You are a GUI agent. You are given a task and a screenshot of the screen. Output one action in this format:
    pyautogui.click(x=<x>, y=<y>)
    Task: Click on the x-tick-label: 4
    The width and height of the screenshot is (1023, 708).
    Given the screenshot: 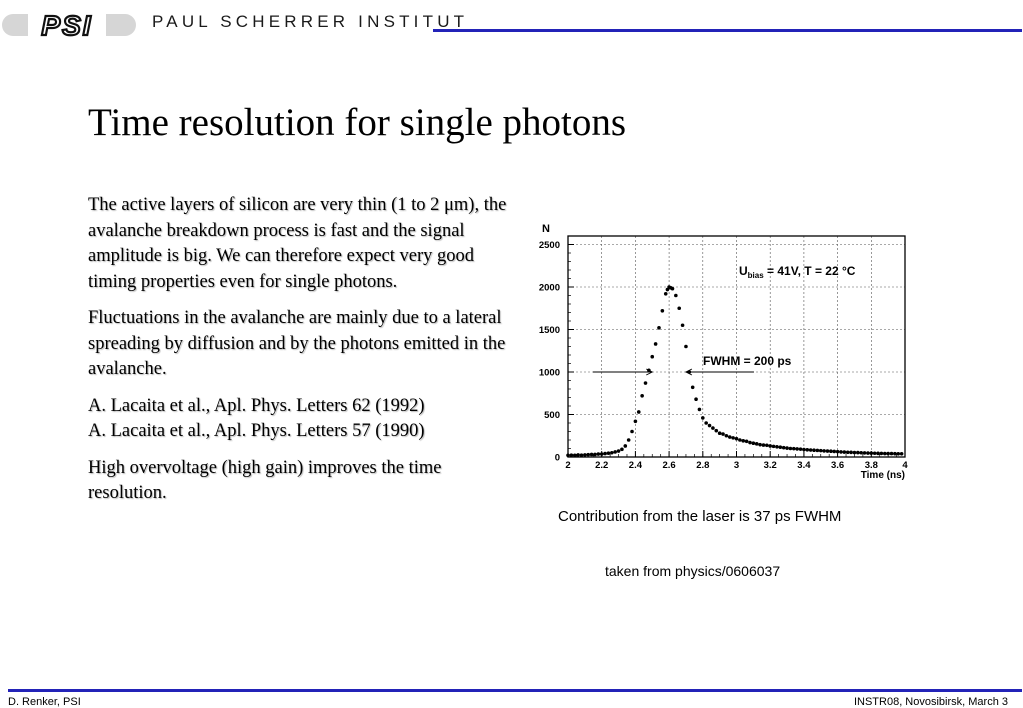 What is the action you would take?
    pyautogui.click(x=905, y=465)
    